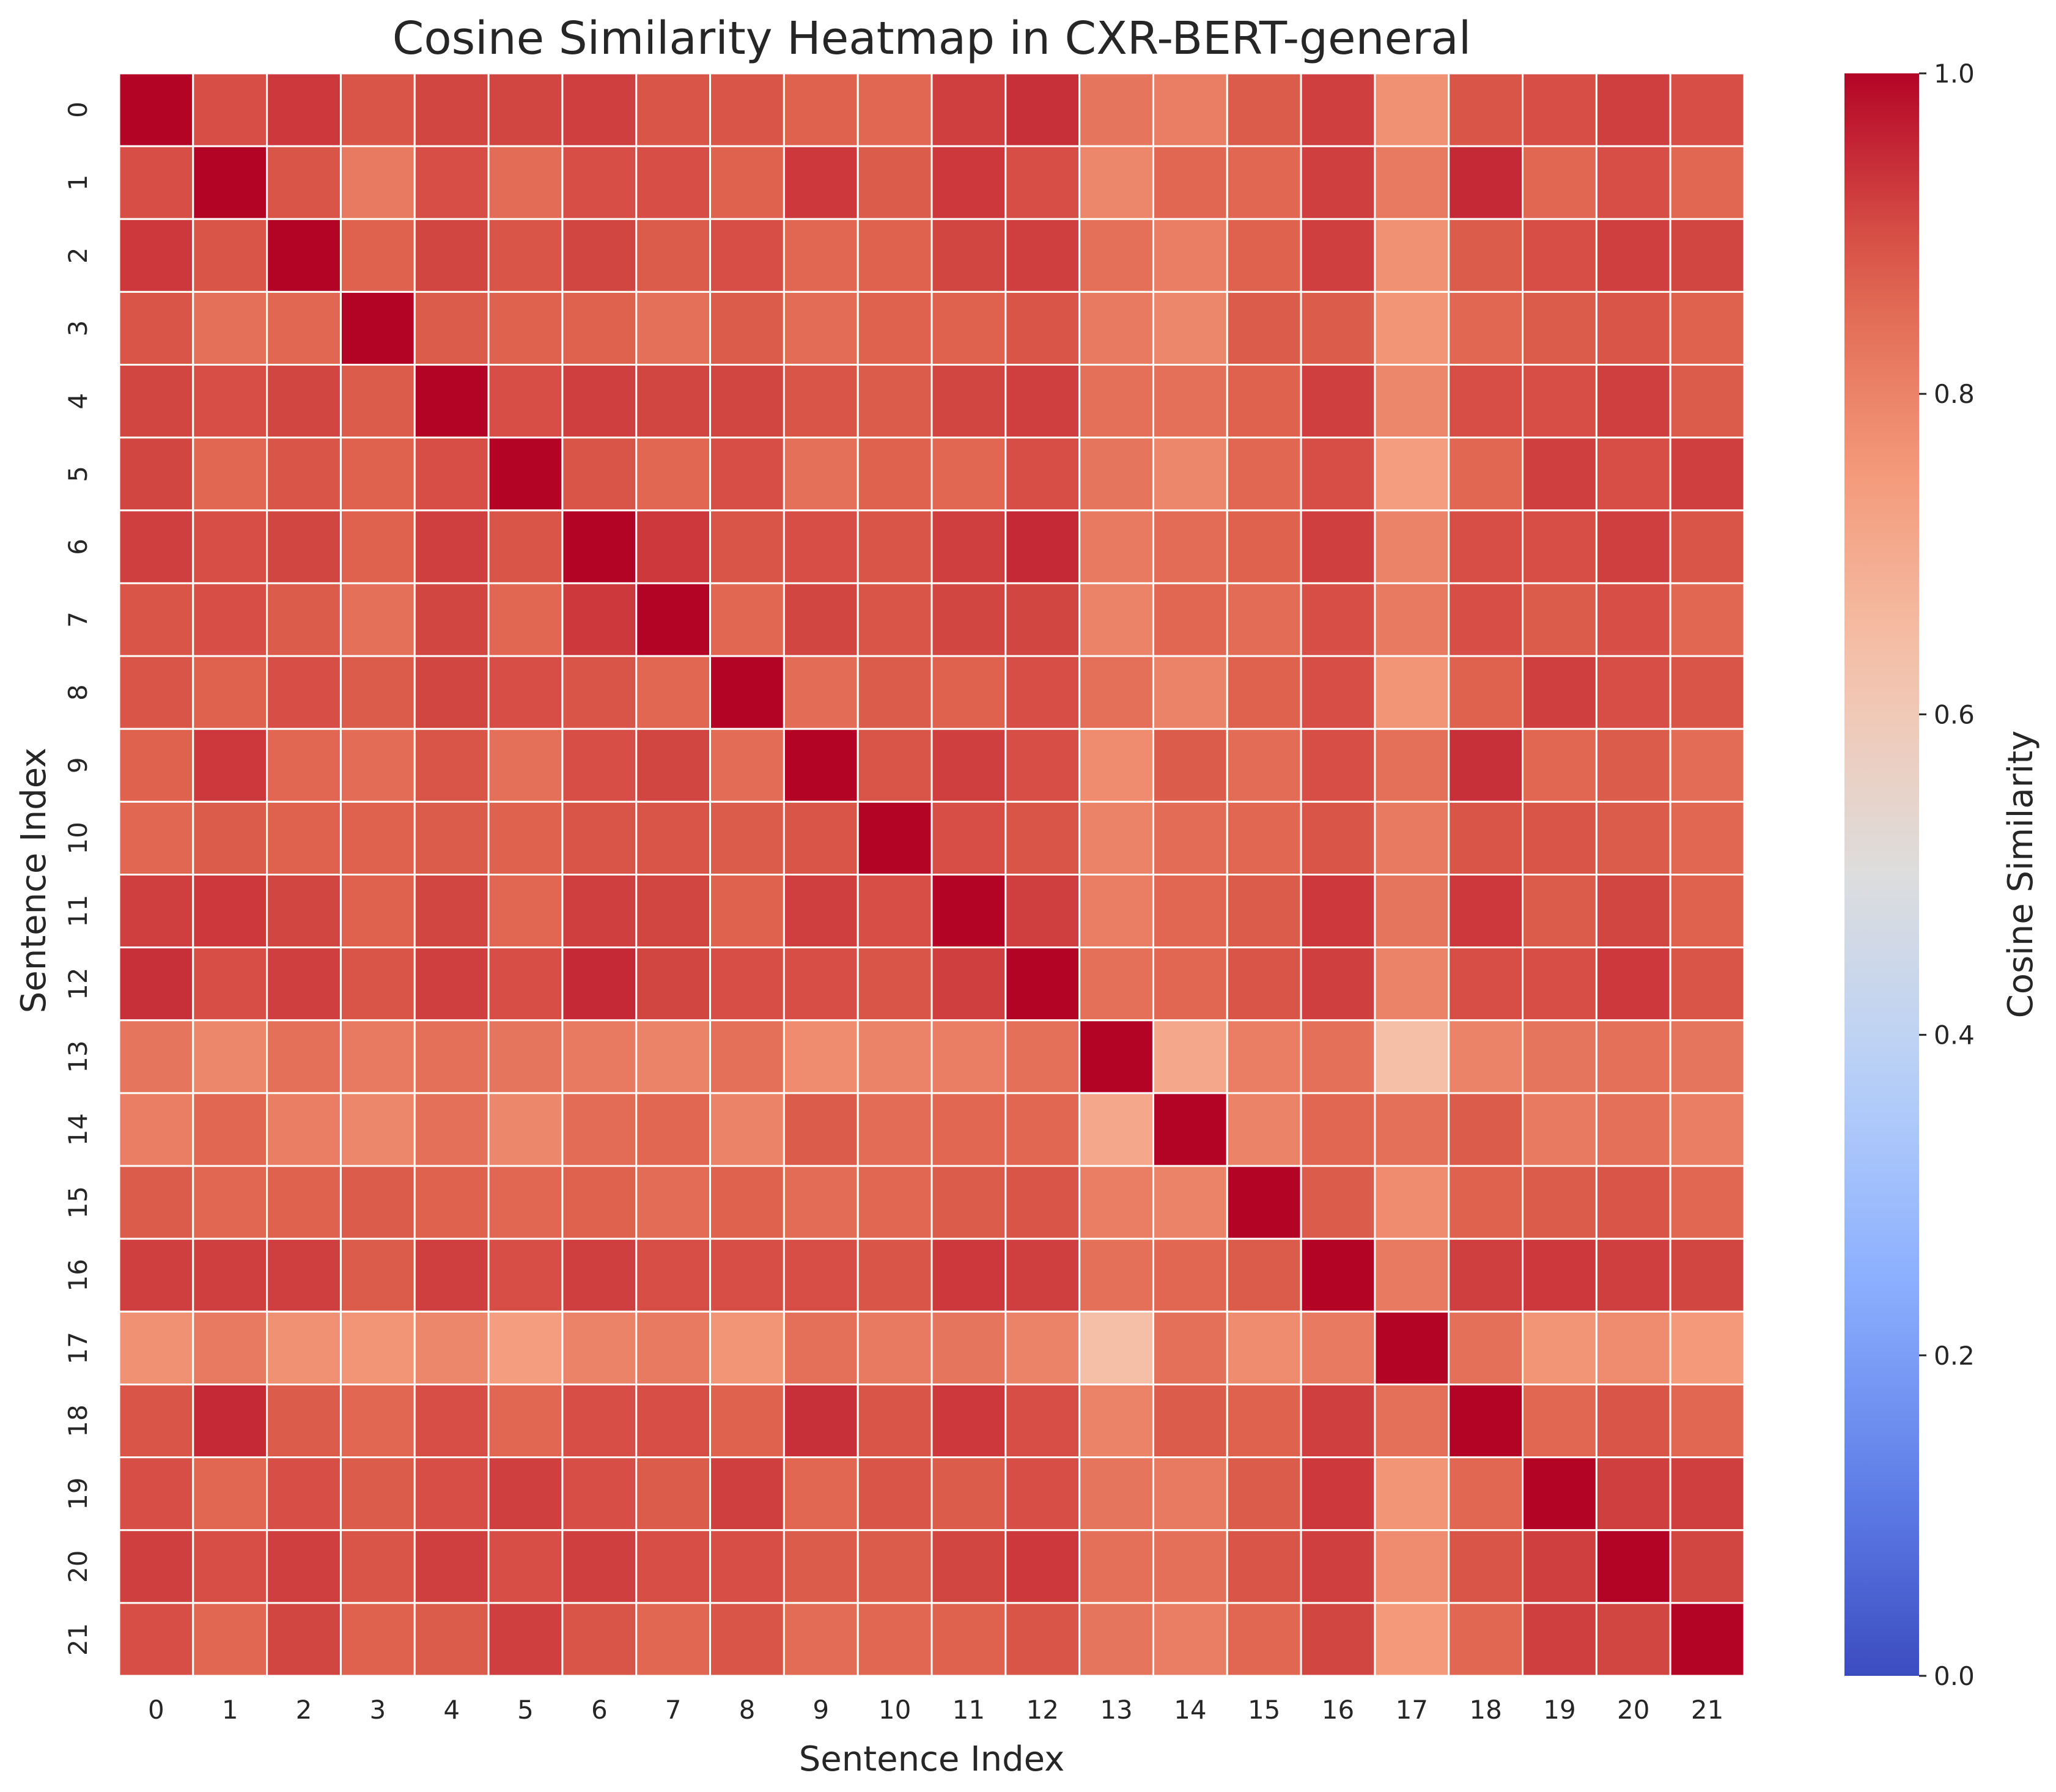 Image resolution: width=2056 pixels, height=1792 pixels. Describe the element at coordinates (78, 838) in the screenshot. I see `y-tick-label: 10` at that location.